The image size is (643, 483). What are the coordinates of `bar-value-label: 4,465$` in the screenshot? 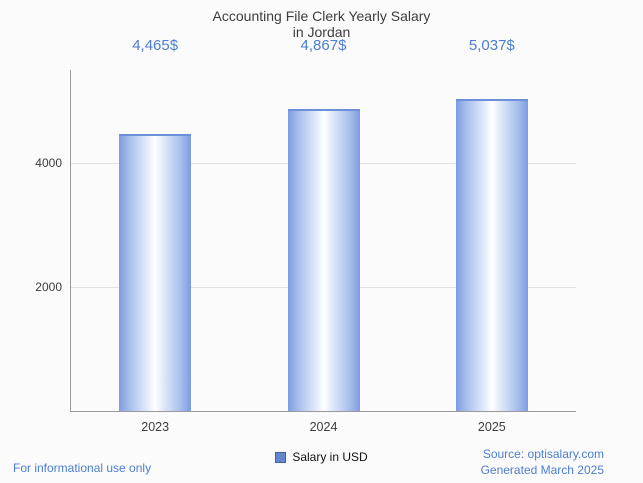 It's located at (155, 45).